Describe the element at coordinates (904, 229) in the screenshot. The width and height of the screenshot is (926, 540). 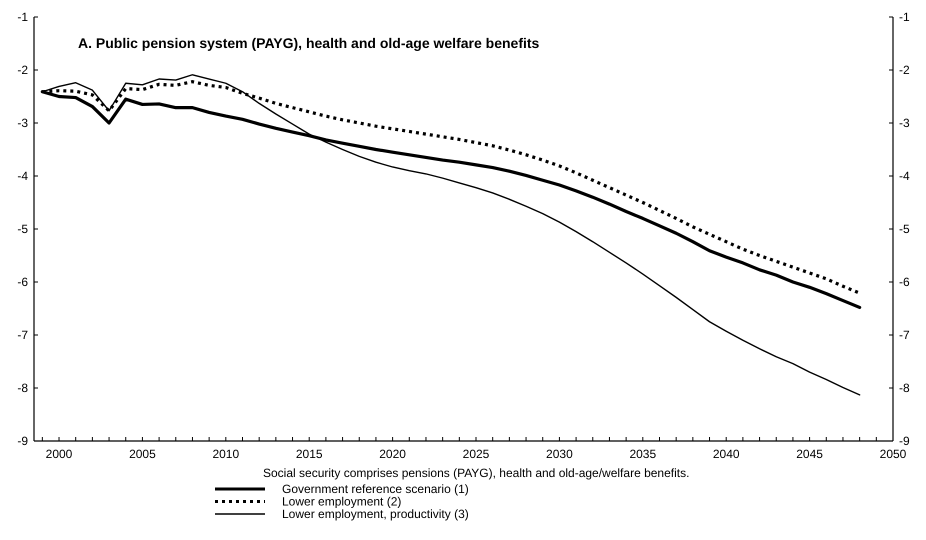
I see `y2-tick-label: -5` at that location.